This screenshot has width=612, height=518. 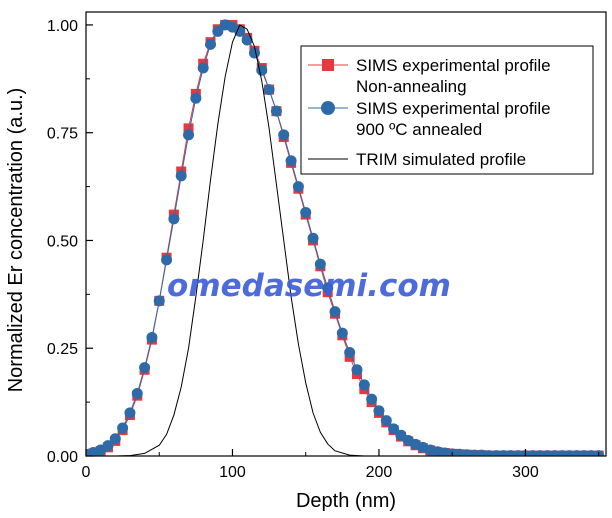 I want to click on x-tick-label: 200, so click(x=379, y=472).